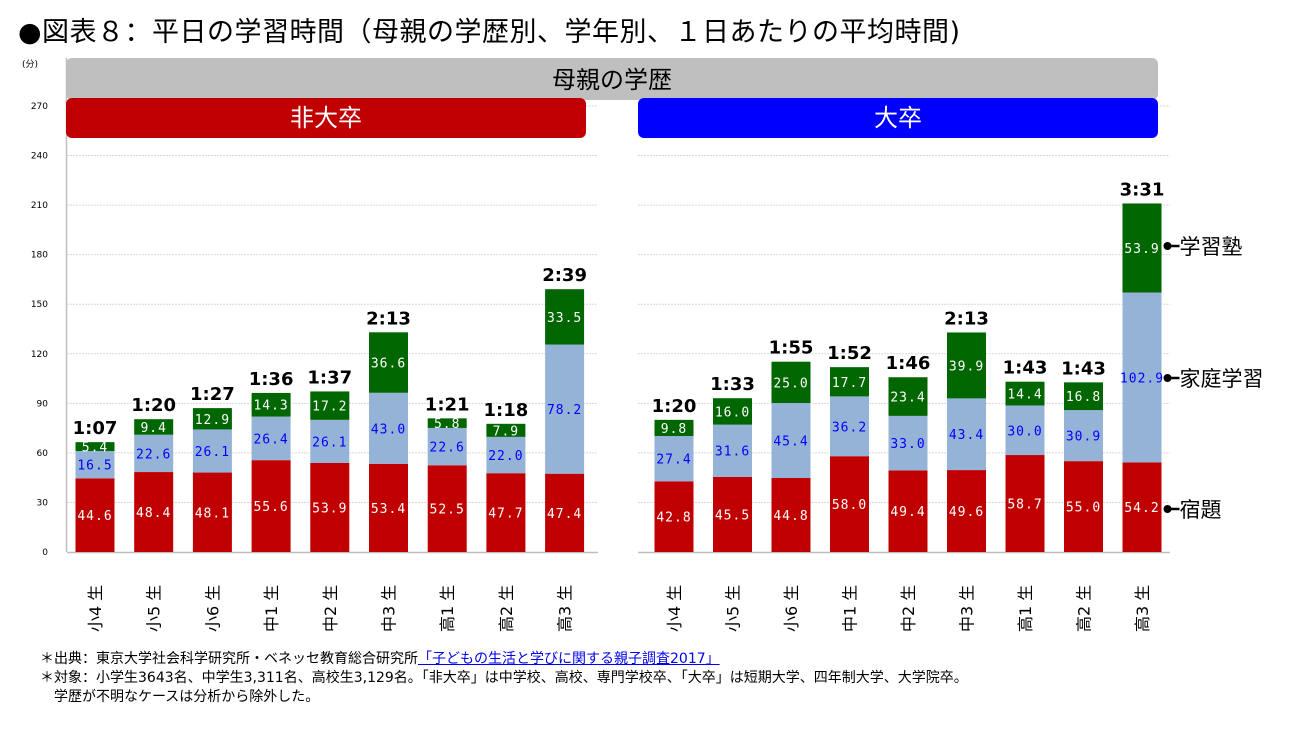 This screenshot has height=732, width=1294. I want to click on data-label-home-study: 26.4, so click(270, 439).